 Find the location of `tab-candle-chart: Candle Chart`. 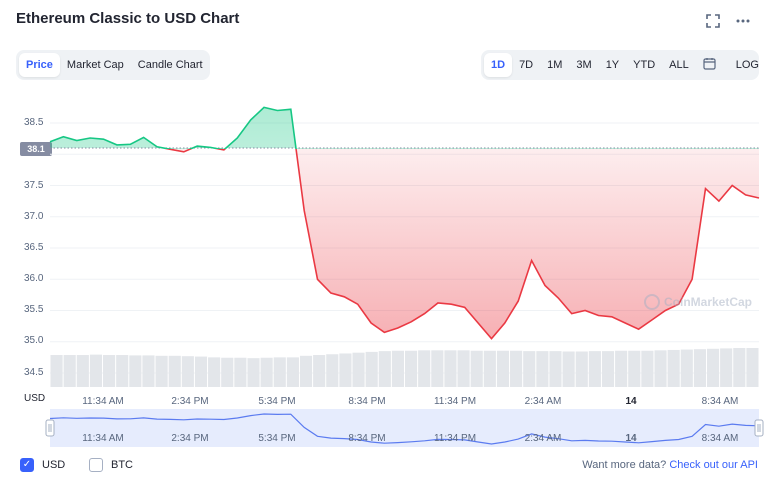

tab-candle-chart: Candle Chart is located at coordinates (170, 65).